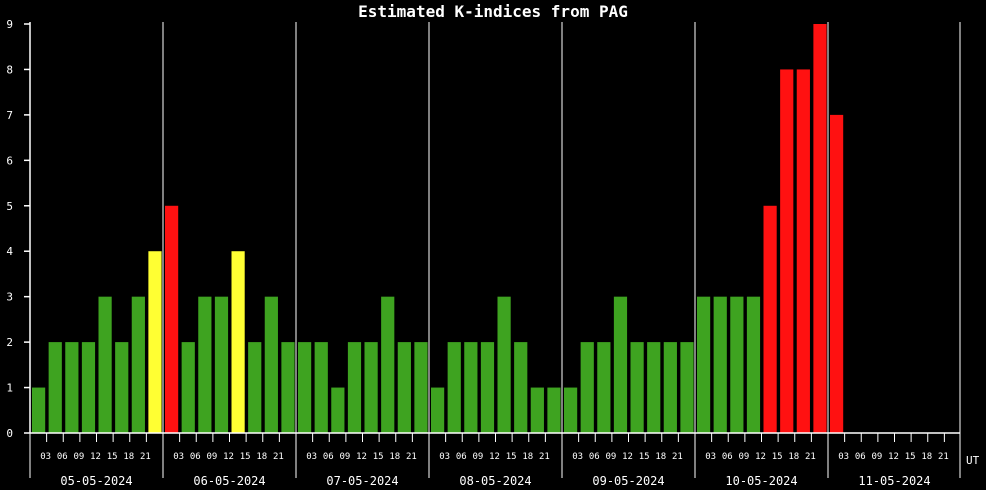 The height and width of the screenshot is (490, 986). What do you see at coordinates (9, 206) in the screenshot?
I see `y-tick-label: 5` at bounding box center [9, 206].